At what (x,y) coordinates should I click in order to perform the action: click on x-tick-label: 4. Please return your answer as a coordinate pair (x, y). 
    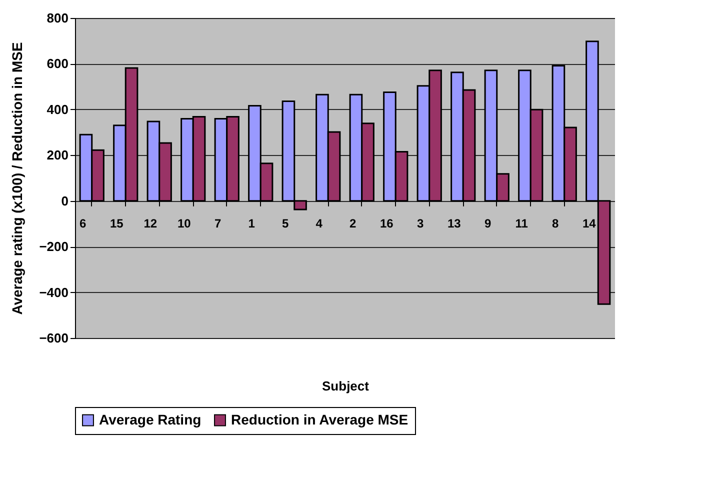
    Looking at the image, I should click on (319, 223).